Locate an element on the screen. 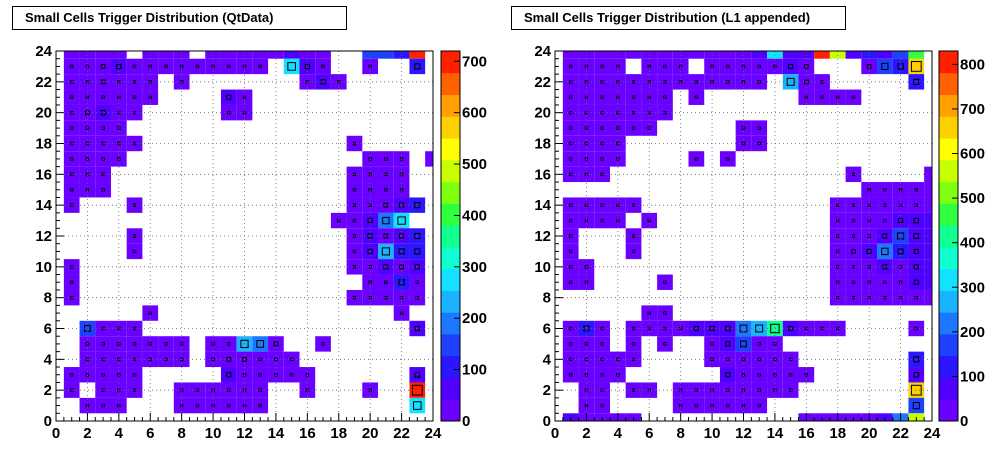  colorbar-segment is located at coordinates (450, 279).